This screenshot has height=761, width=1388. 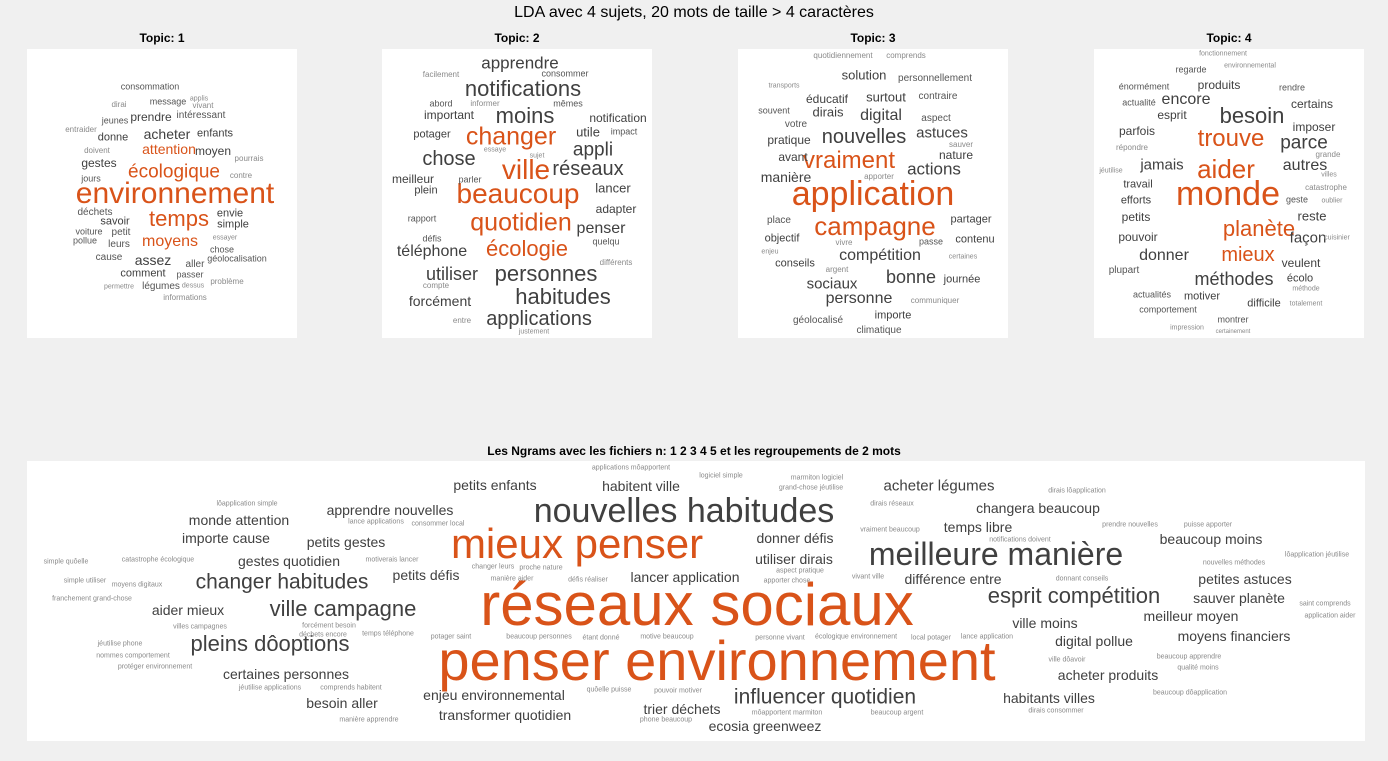 I want to click on word-impression: impression, so click(x=1187, y=328).